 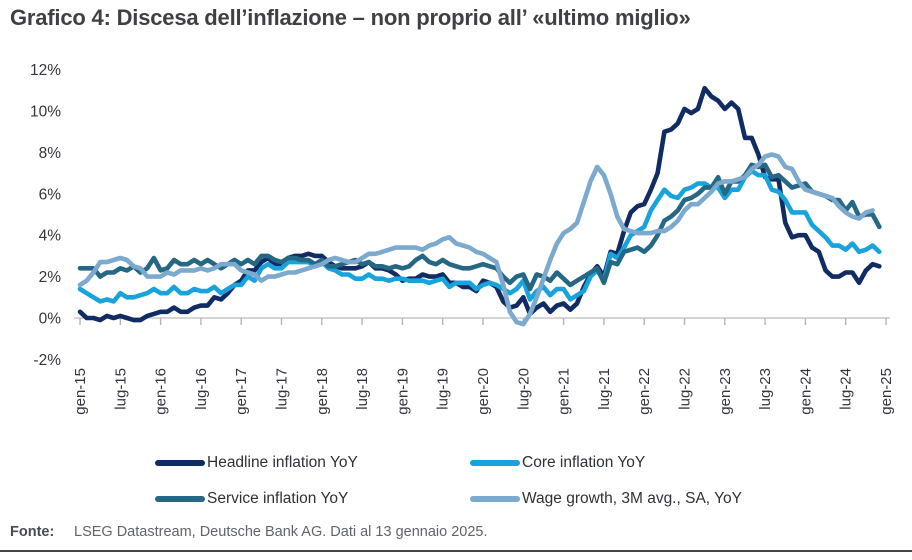 What do you see at coordinates (685, 389) in the screenshot?
I see `svg-text: lug-22` at bounding box center [685, 389].